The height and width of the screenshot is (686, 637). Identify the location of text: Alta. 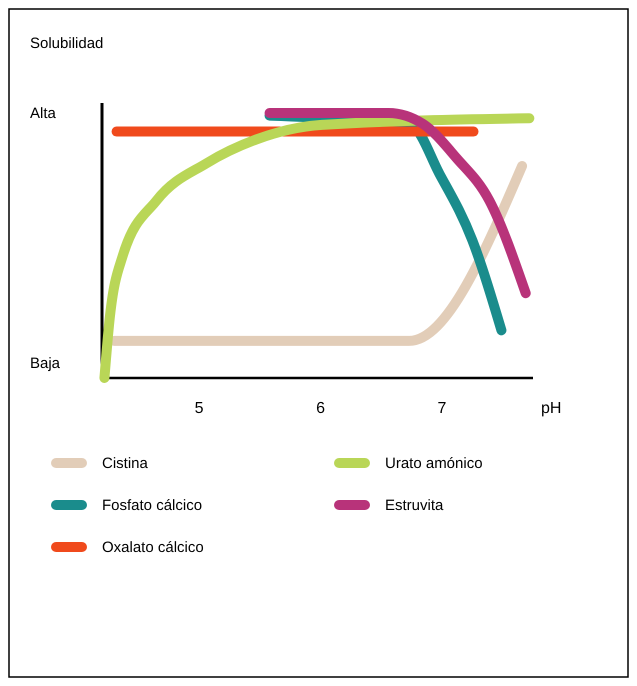
(43, 113).